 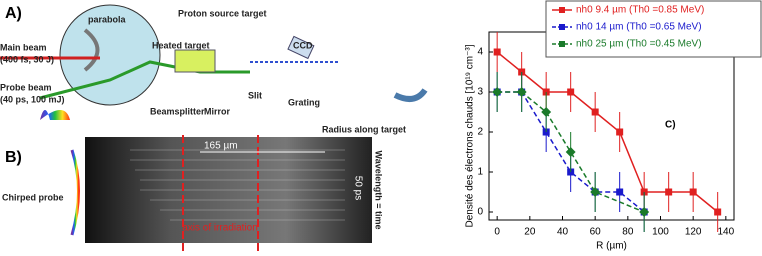 I want to click on legend-label: nh0 25 µm (Th0 =0.45 MeV), so click(x=639, y=44).